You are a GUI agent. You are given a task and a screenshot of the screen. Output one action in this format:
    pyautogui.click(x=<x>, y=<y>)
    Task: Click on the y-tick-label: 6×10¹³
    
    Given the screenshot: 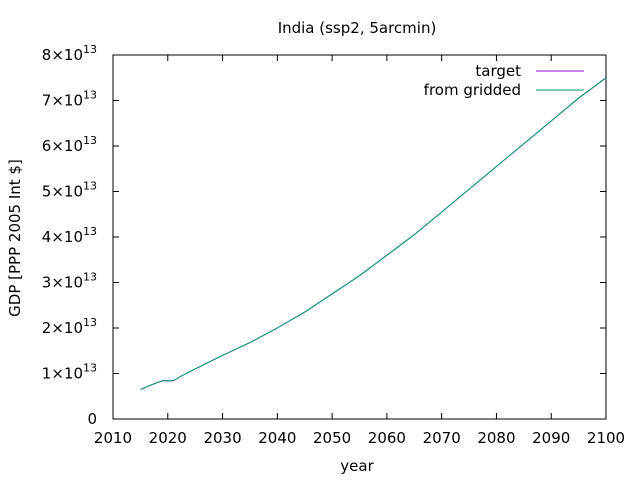 What is the action you would take?
    pyautogui.click(x=69, y=144)
    